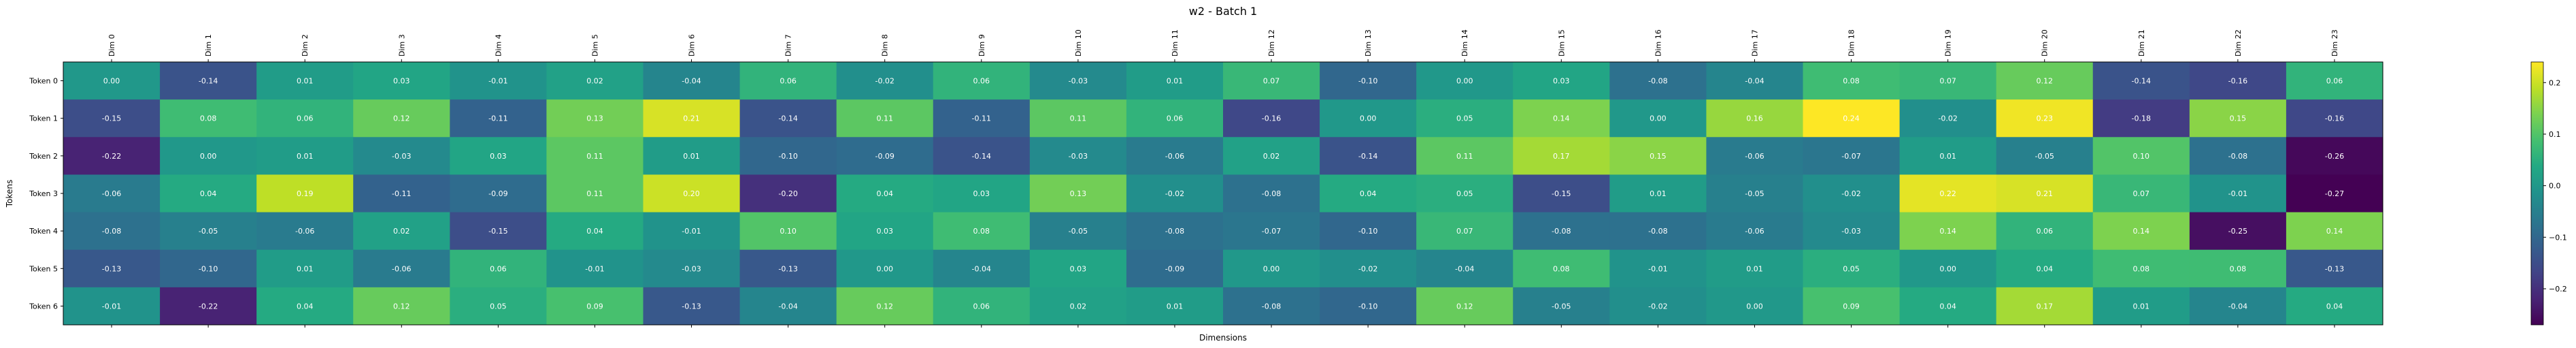 The height and width of the screenshot is (348, 2576). Describe the element at coordinates (111, 118) in the screenshot. I see `cell-value-label: -0.15` at that location.